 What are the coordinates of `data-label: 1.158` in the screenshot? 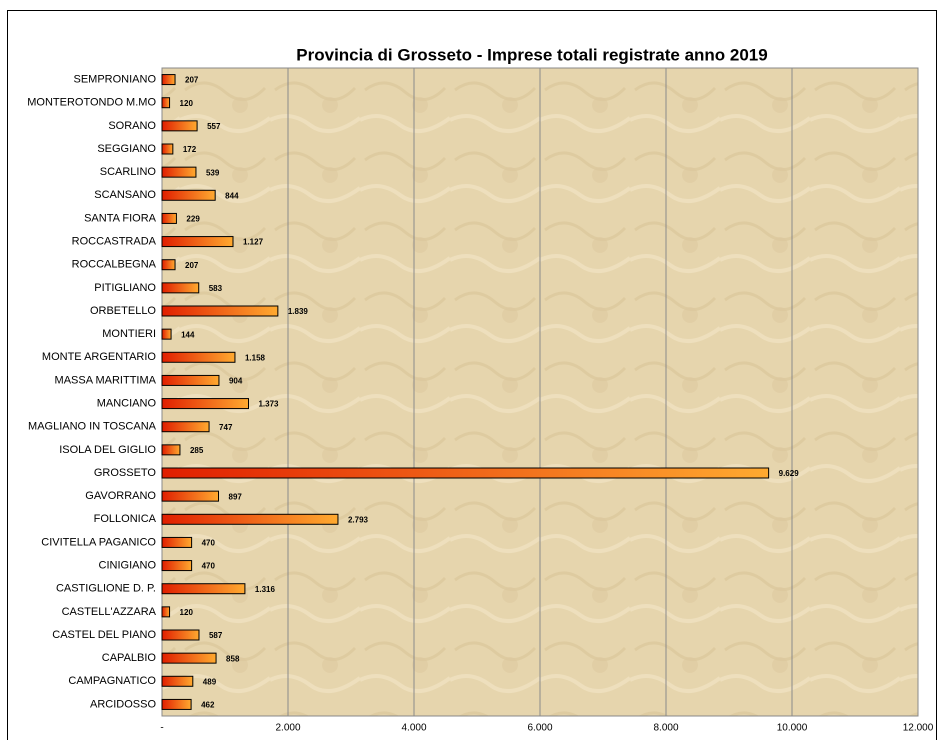 It's located at (255, 357).